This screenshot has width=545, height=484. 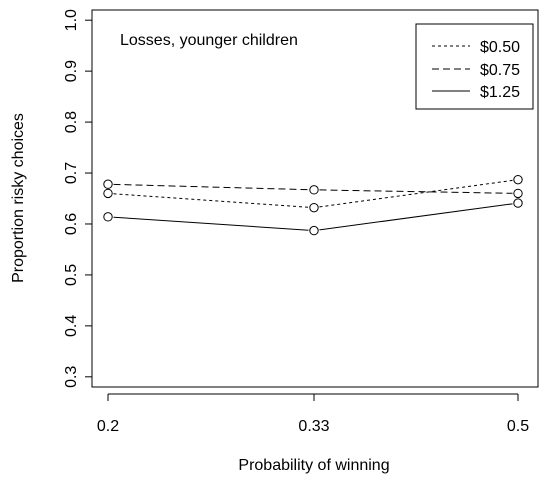 What do you see at coordinates (500, 92) in the screenshot?
I see `legend-label: $1.25` at bounding box center [500, 92].